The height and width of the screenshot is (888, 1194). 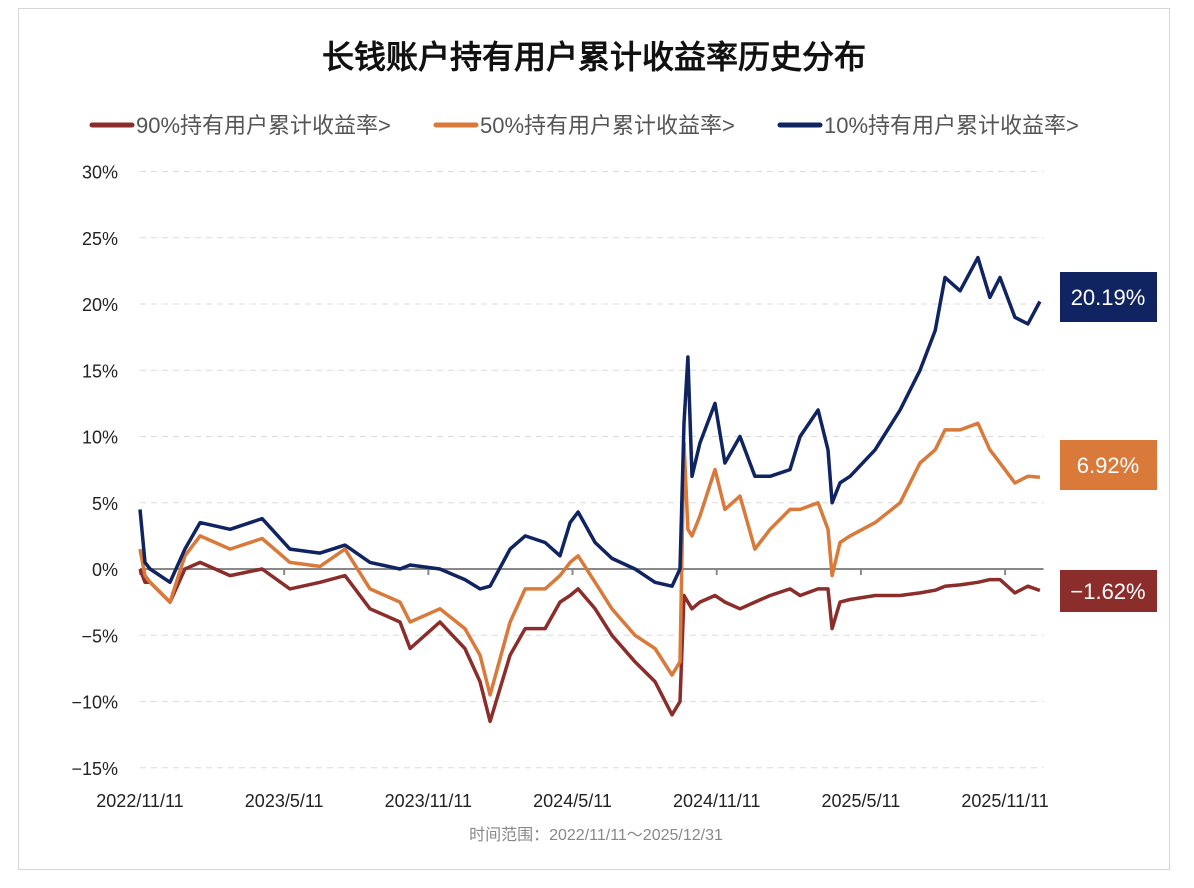 I want to click on legend: 90%持有用户累计收益率> 50%持有用户累计收益率> 10%持有用户累计收益率>, so click(x=584, y=125).